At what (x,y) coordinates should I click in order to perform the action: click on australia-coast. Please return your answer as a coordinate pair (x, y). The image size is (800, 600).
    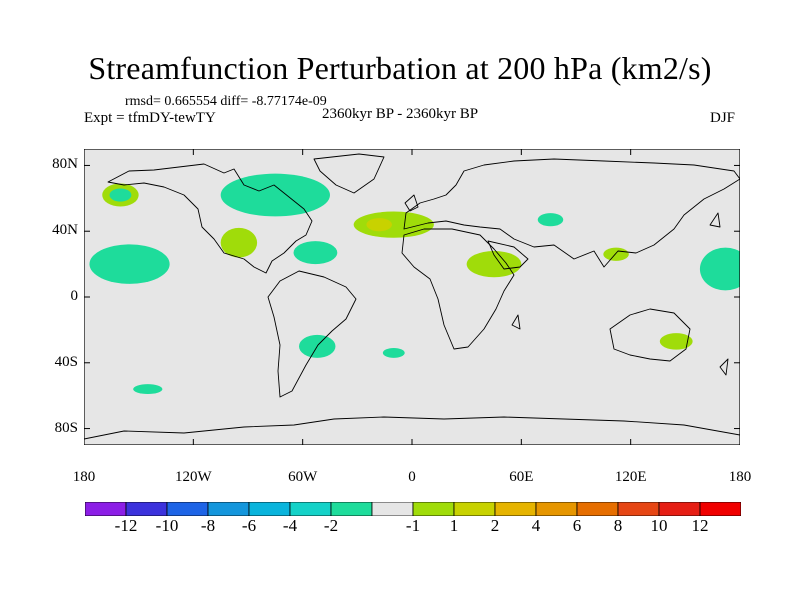
    Looking at the image, I should click on (650, 335).